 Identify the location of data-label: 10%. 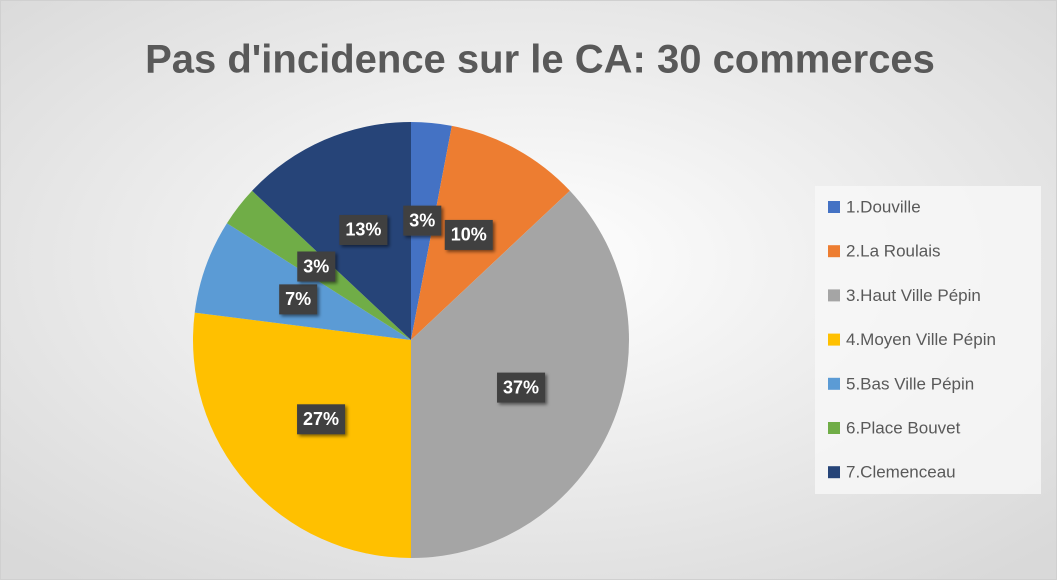
(469, 235).